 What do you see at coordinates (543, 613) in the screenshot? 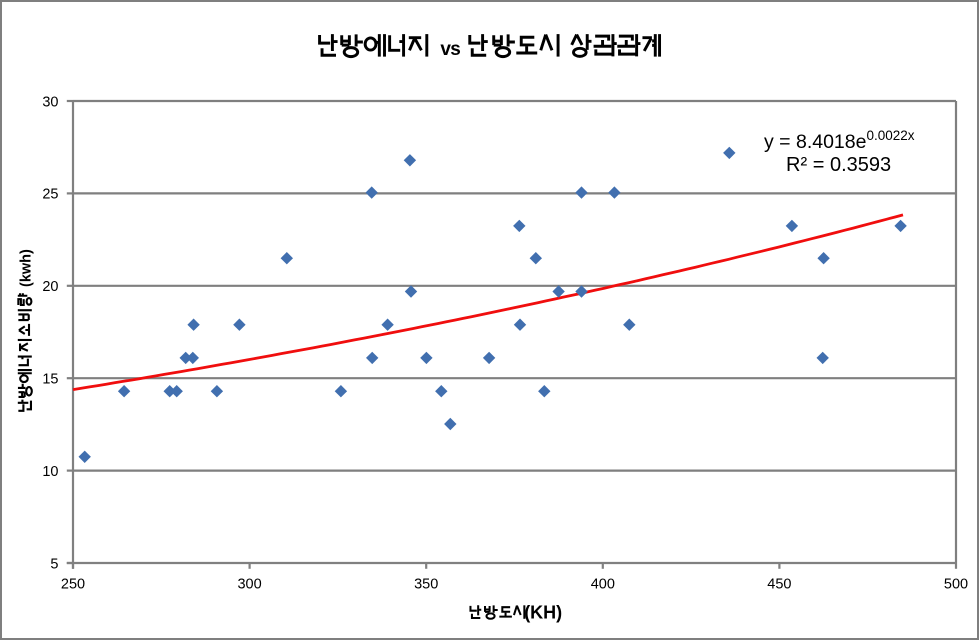
I see `svg-text: (KH)` at bounding box center [543, 613].